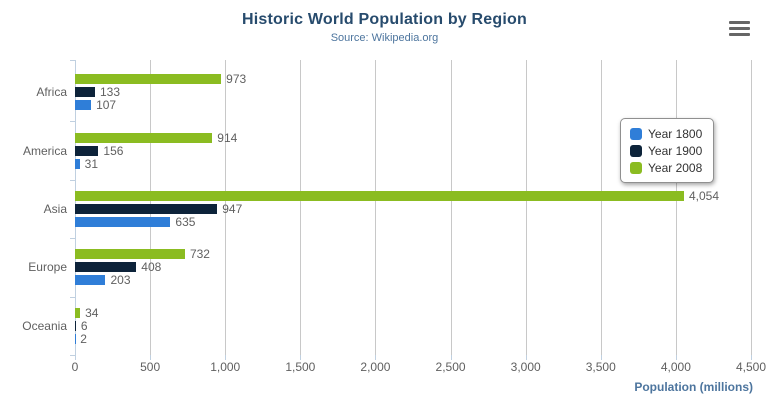 This screenshot has width=769, height=416. What do you see at coordinates (44, 325) in the screenshot?
I see `category-label: Oceania` at bounding box center [44, 325].